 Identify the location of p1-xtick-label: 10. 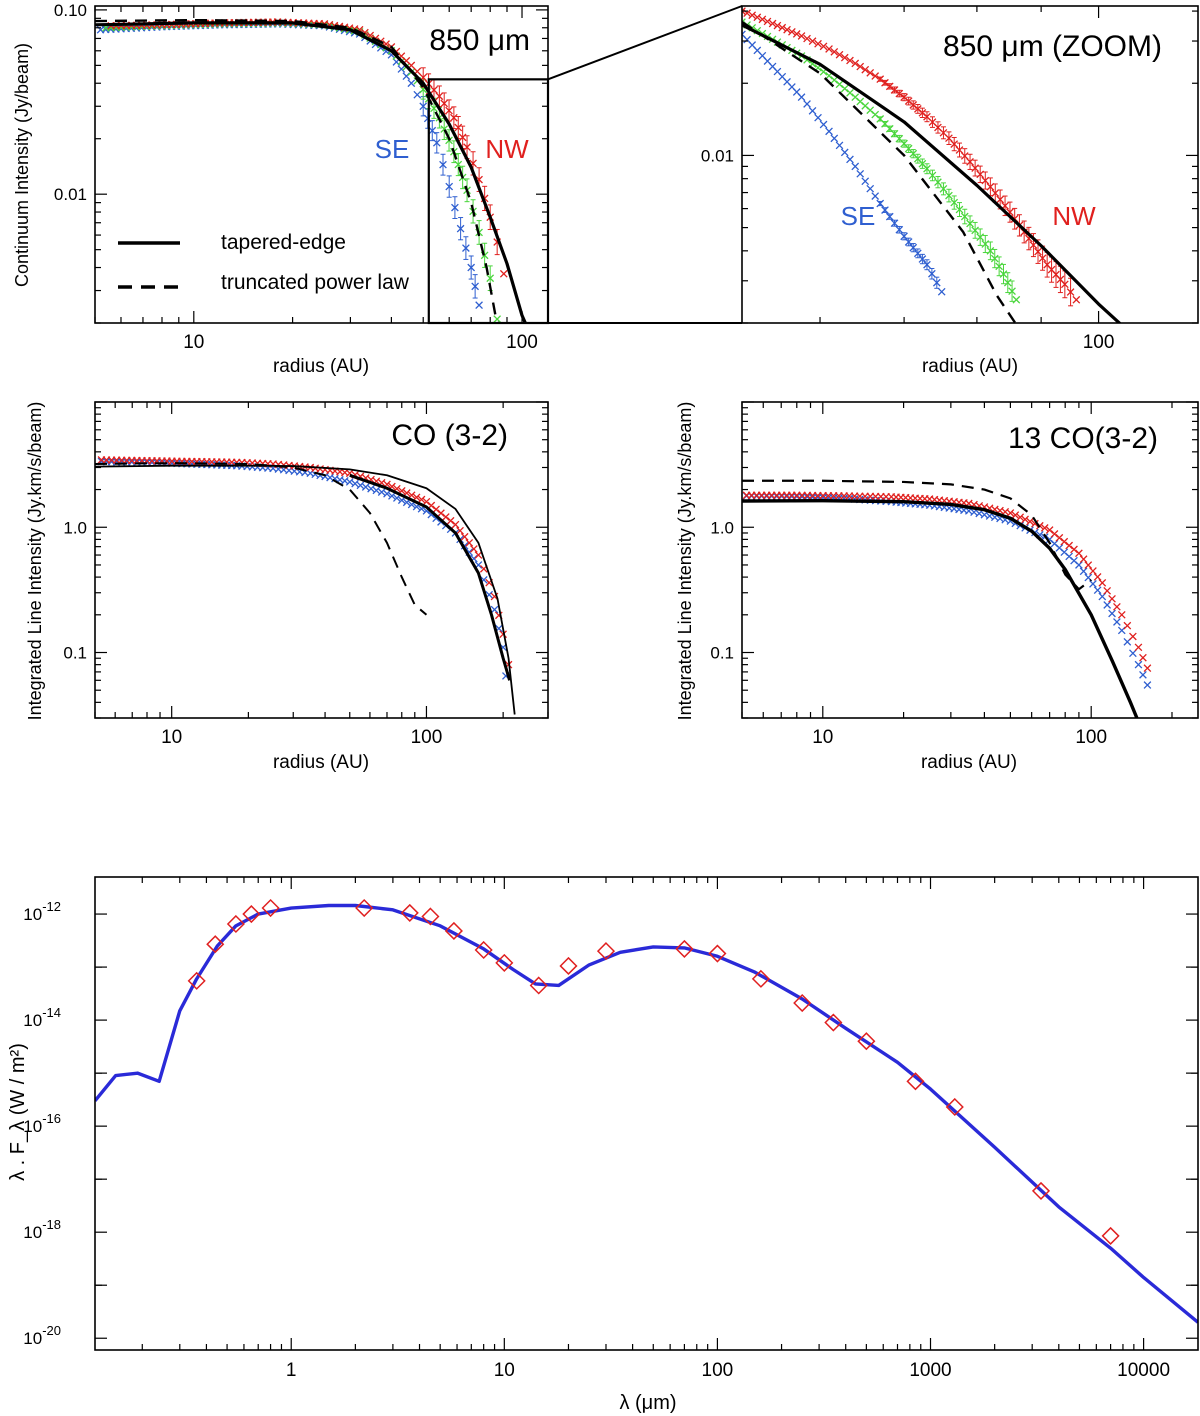
(193, 342).